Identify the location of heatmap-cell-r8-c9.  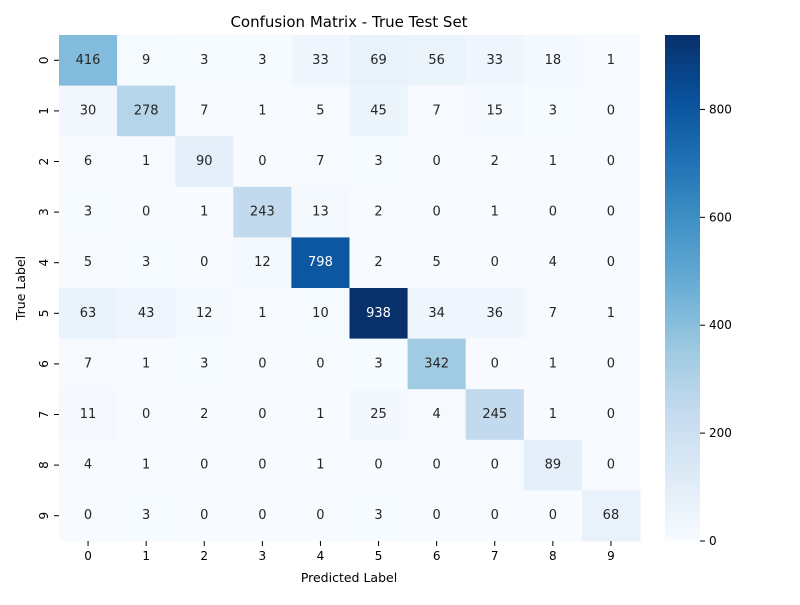
(611, 465).